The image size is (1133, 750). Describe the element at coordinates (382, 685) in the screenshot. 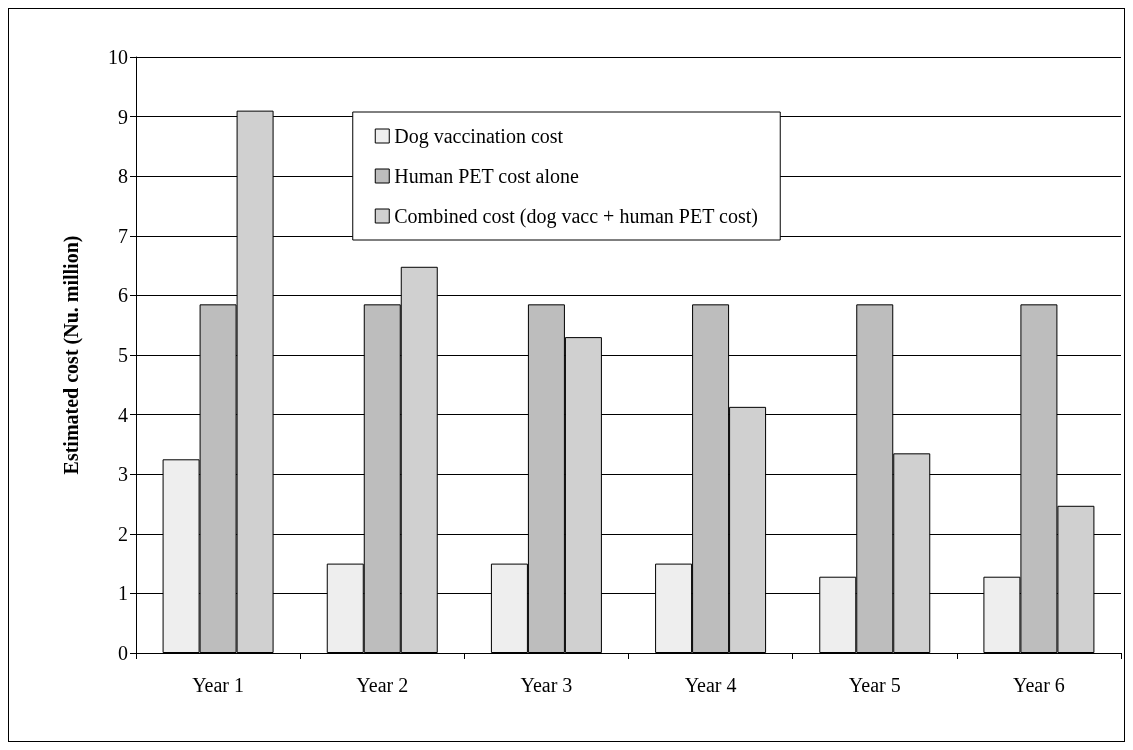

I see `x-tick-label: Year 2` at that location.